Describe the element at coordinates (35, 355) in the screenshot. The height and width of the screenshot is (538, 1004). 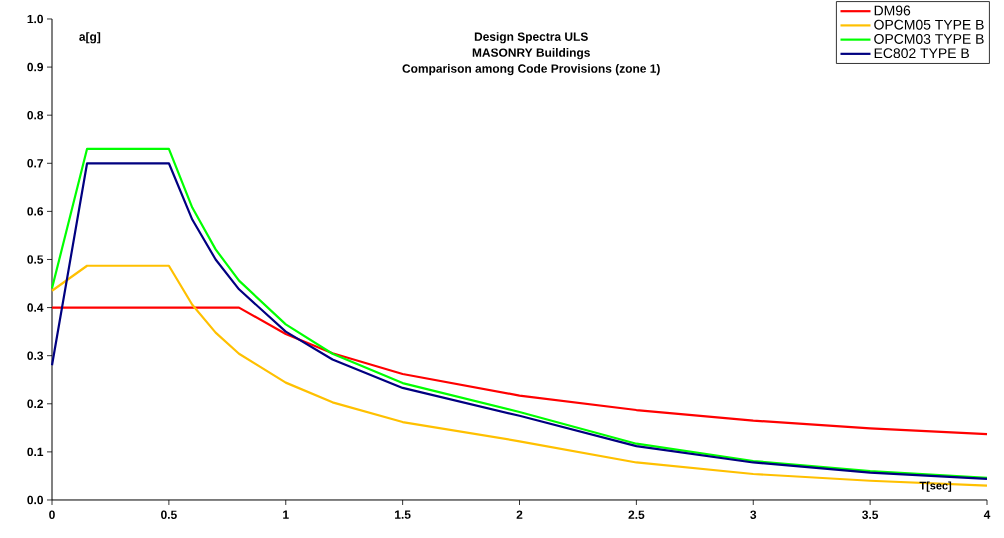
I see `y-tick-label: 0.3` at that location.